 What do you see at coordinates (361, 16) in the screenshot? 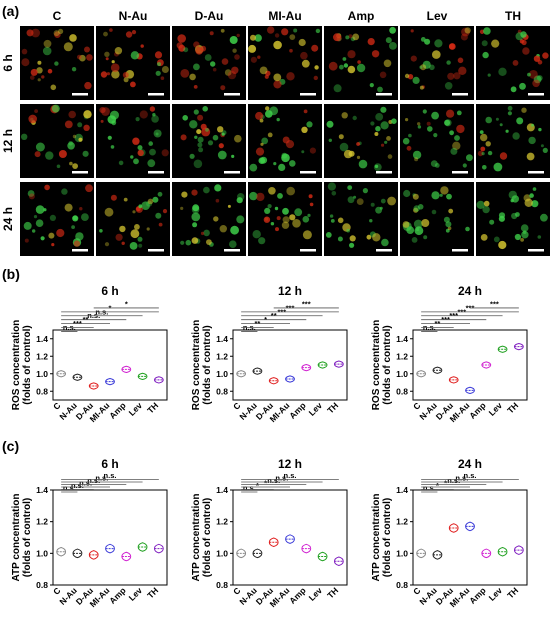
I see `condition-label-amp: Amp` at bounding box center [361, 16].